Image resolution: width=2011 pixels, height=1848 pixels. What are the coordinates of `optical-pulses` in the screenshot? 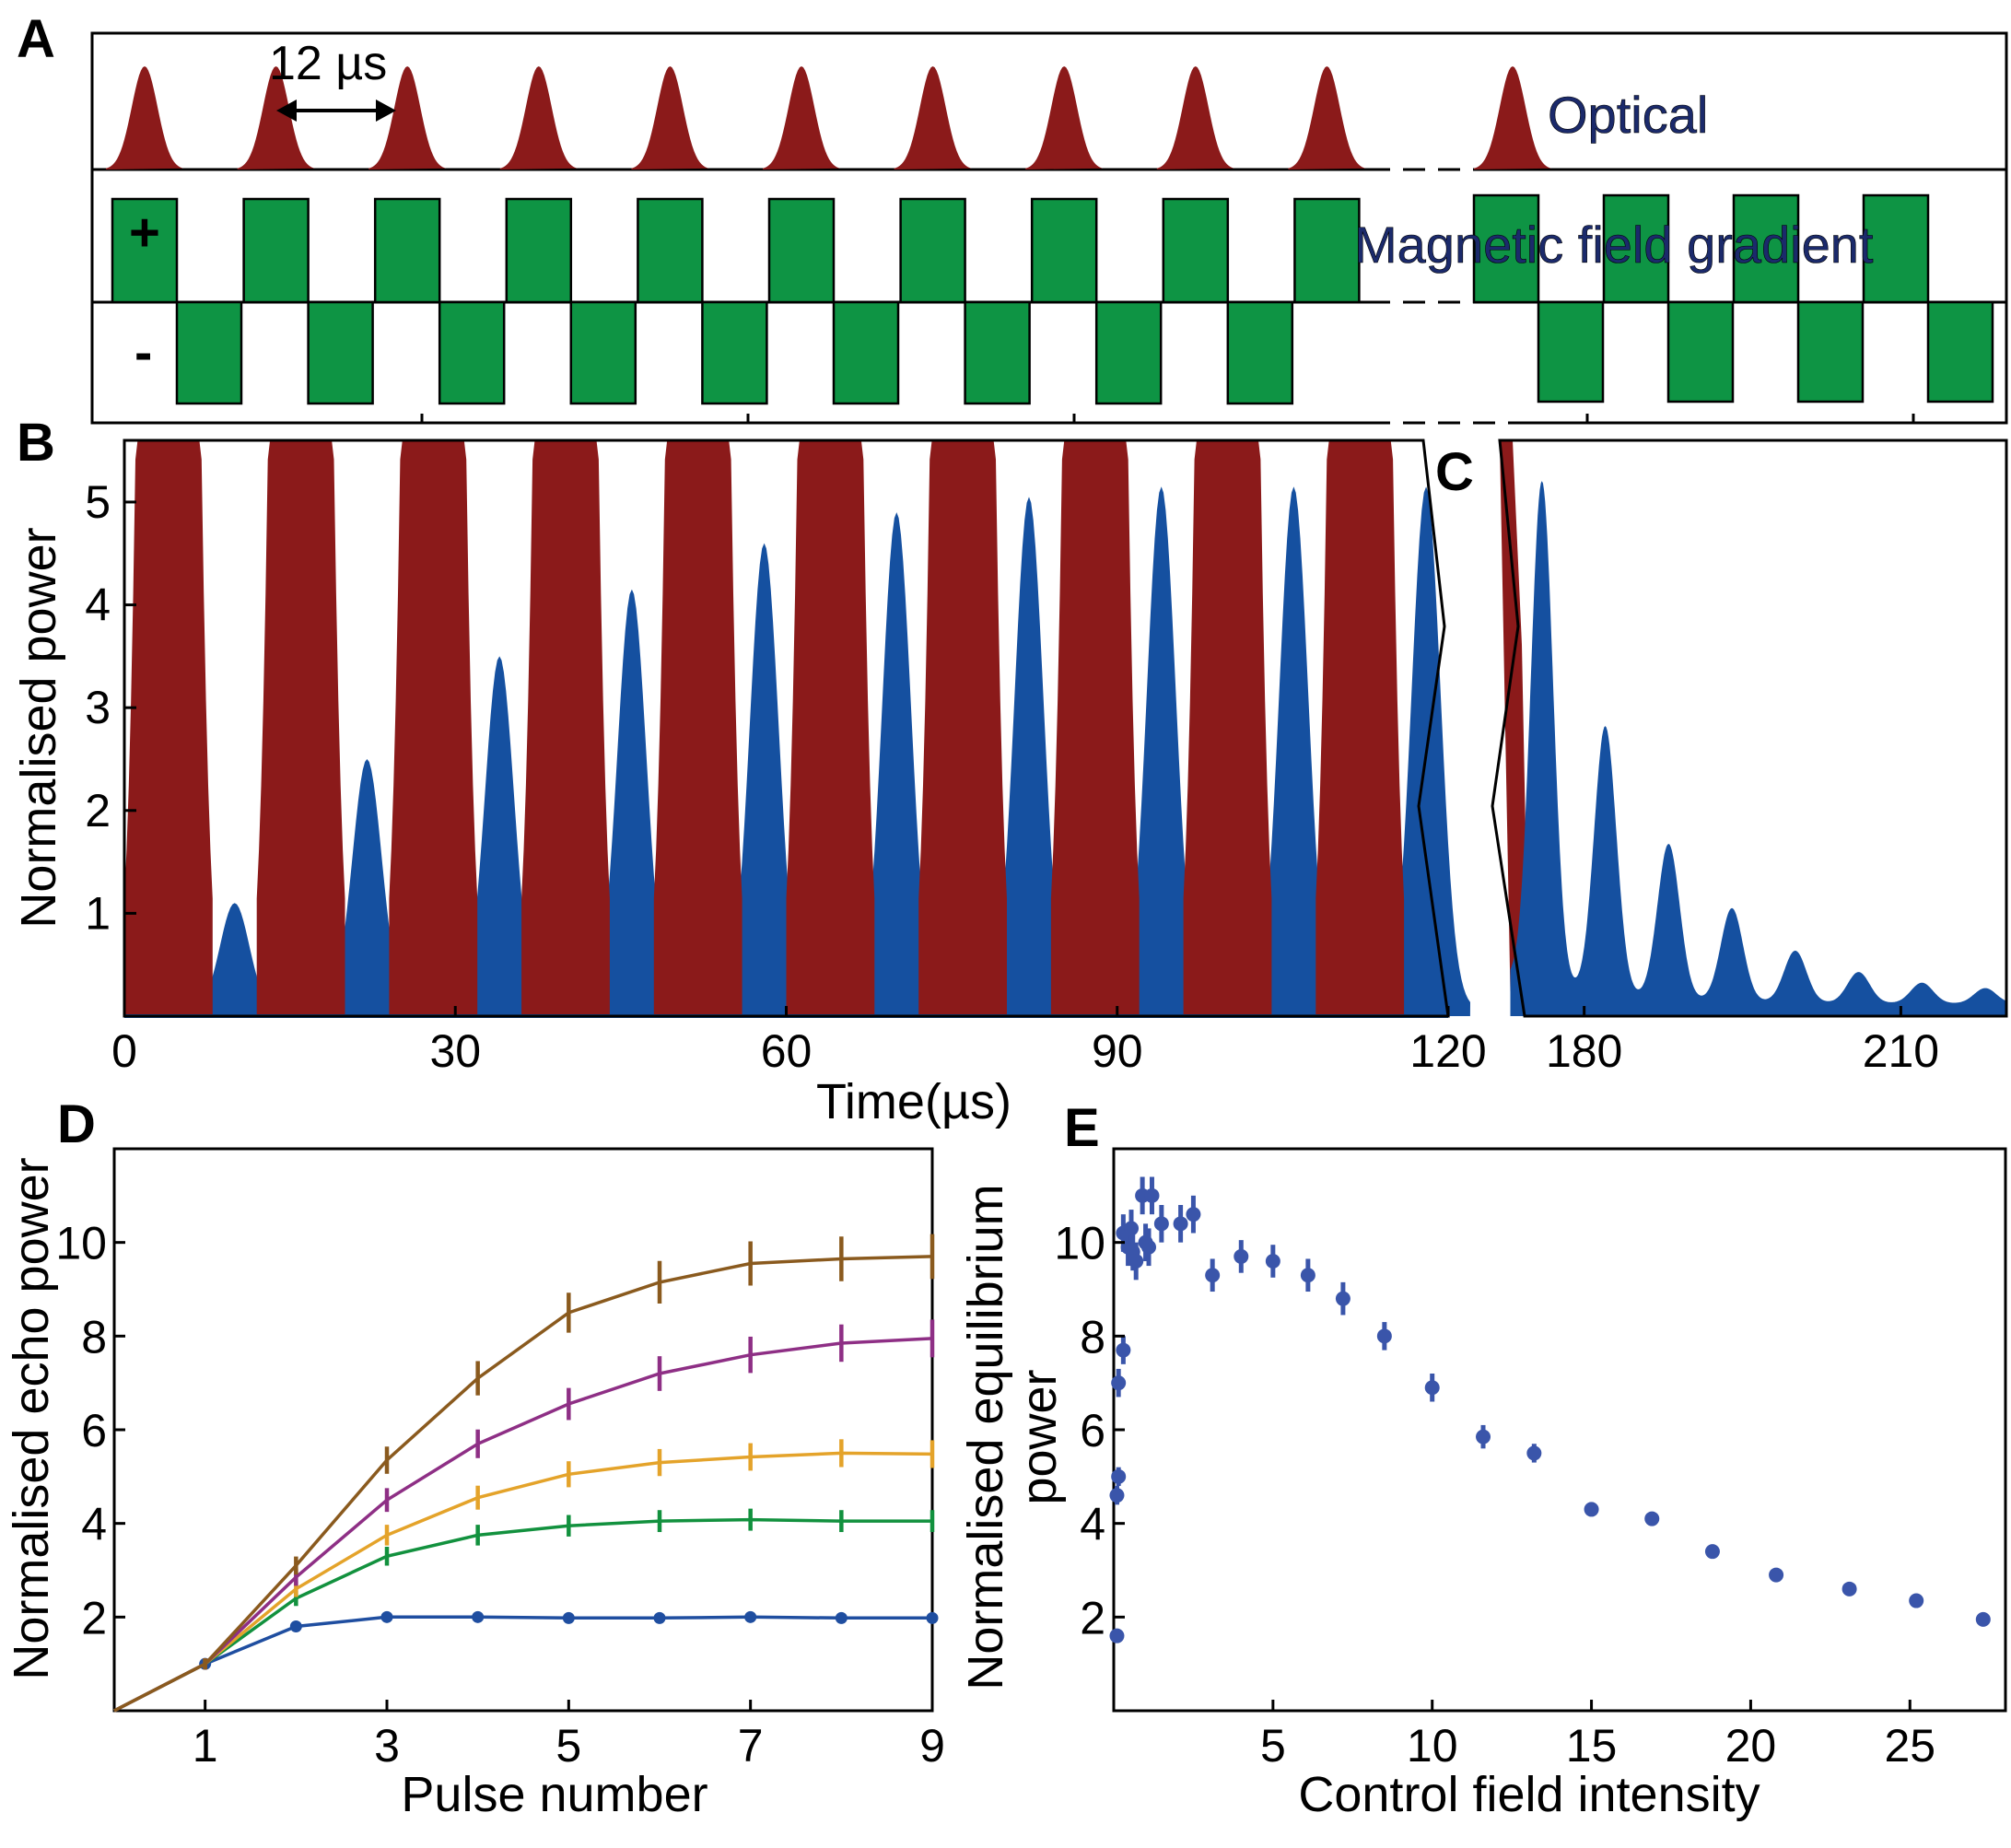 It's located at (829, 118).